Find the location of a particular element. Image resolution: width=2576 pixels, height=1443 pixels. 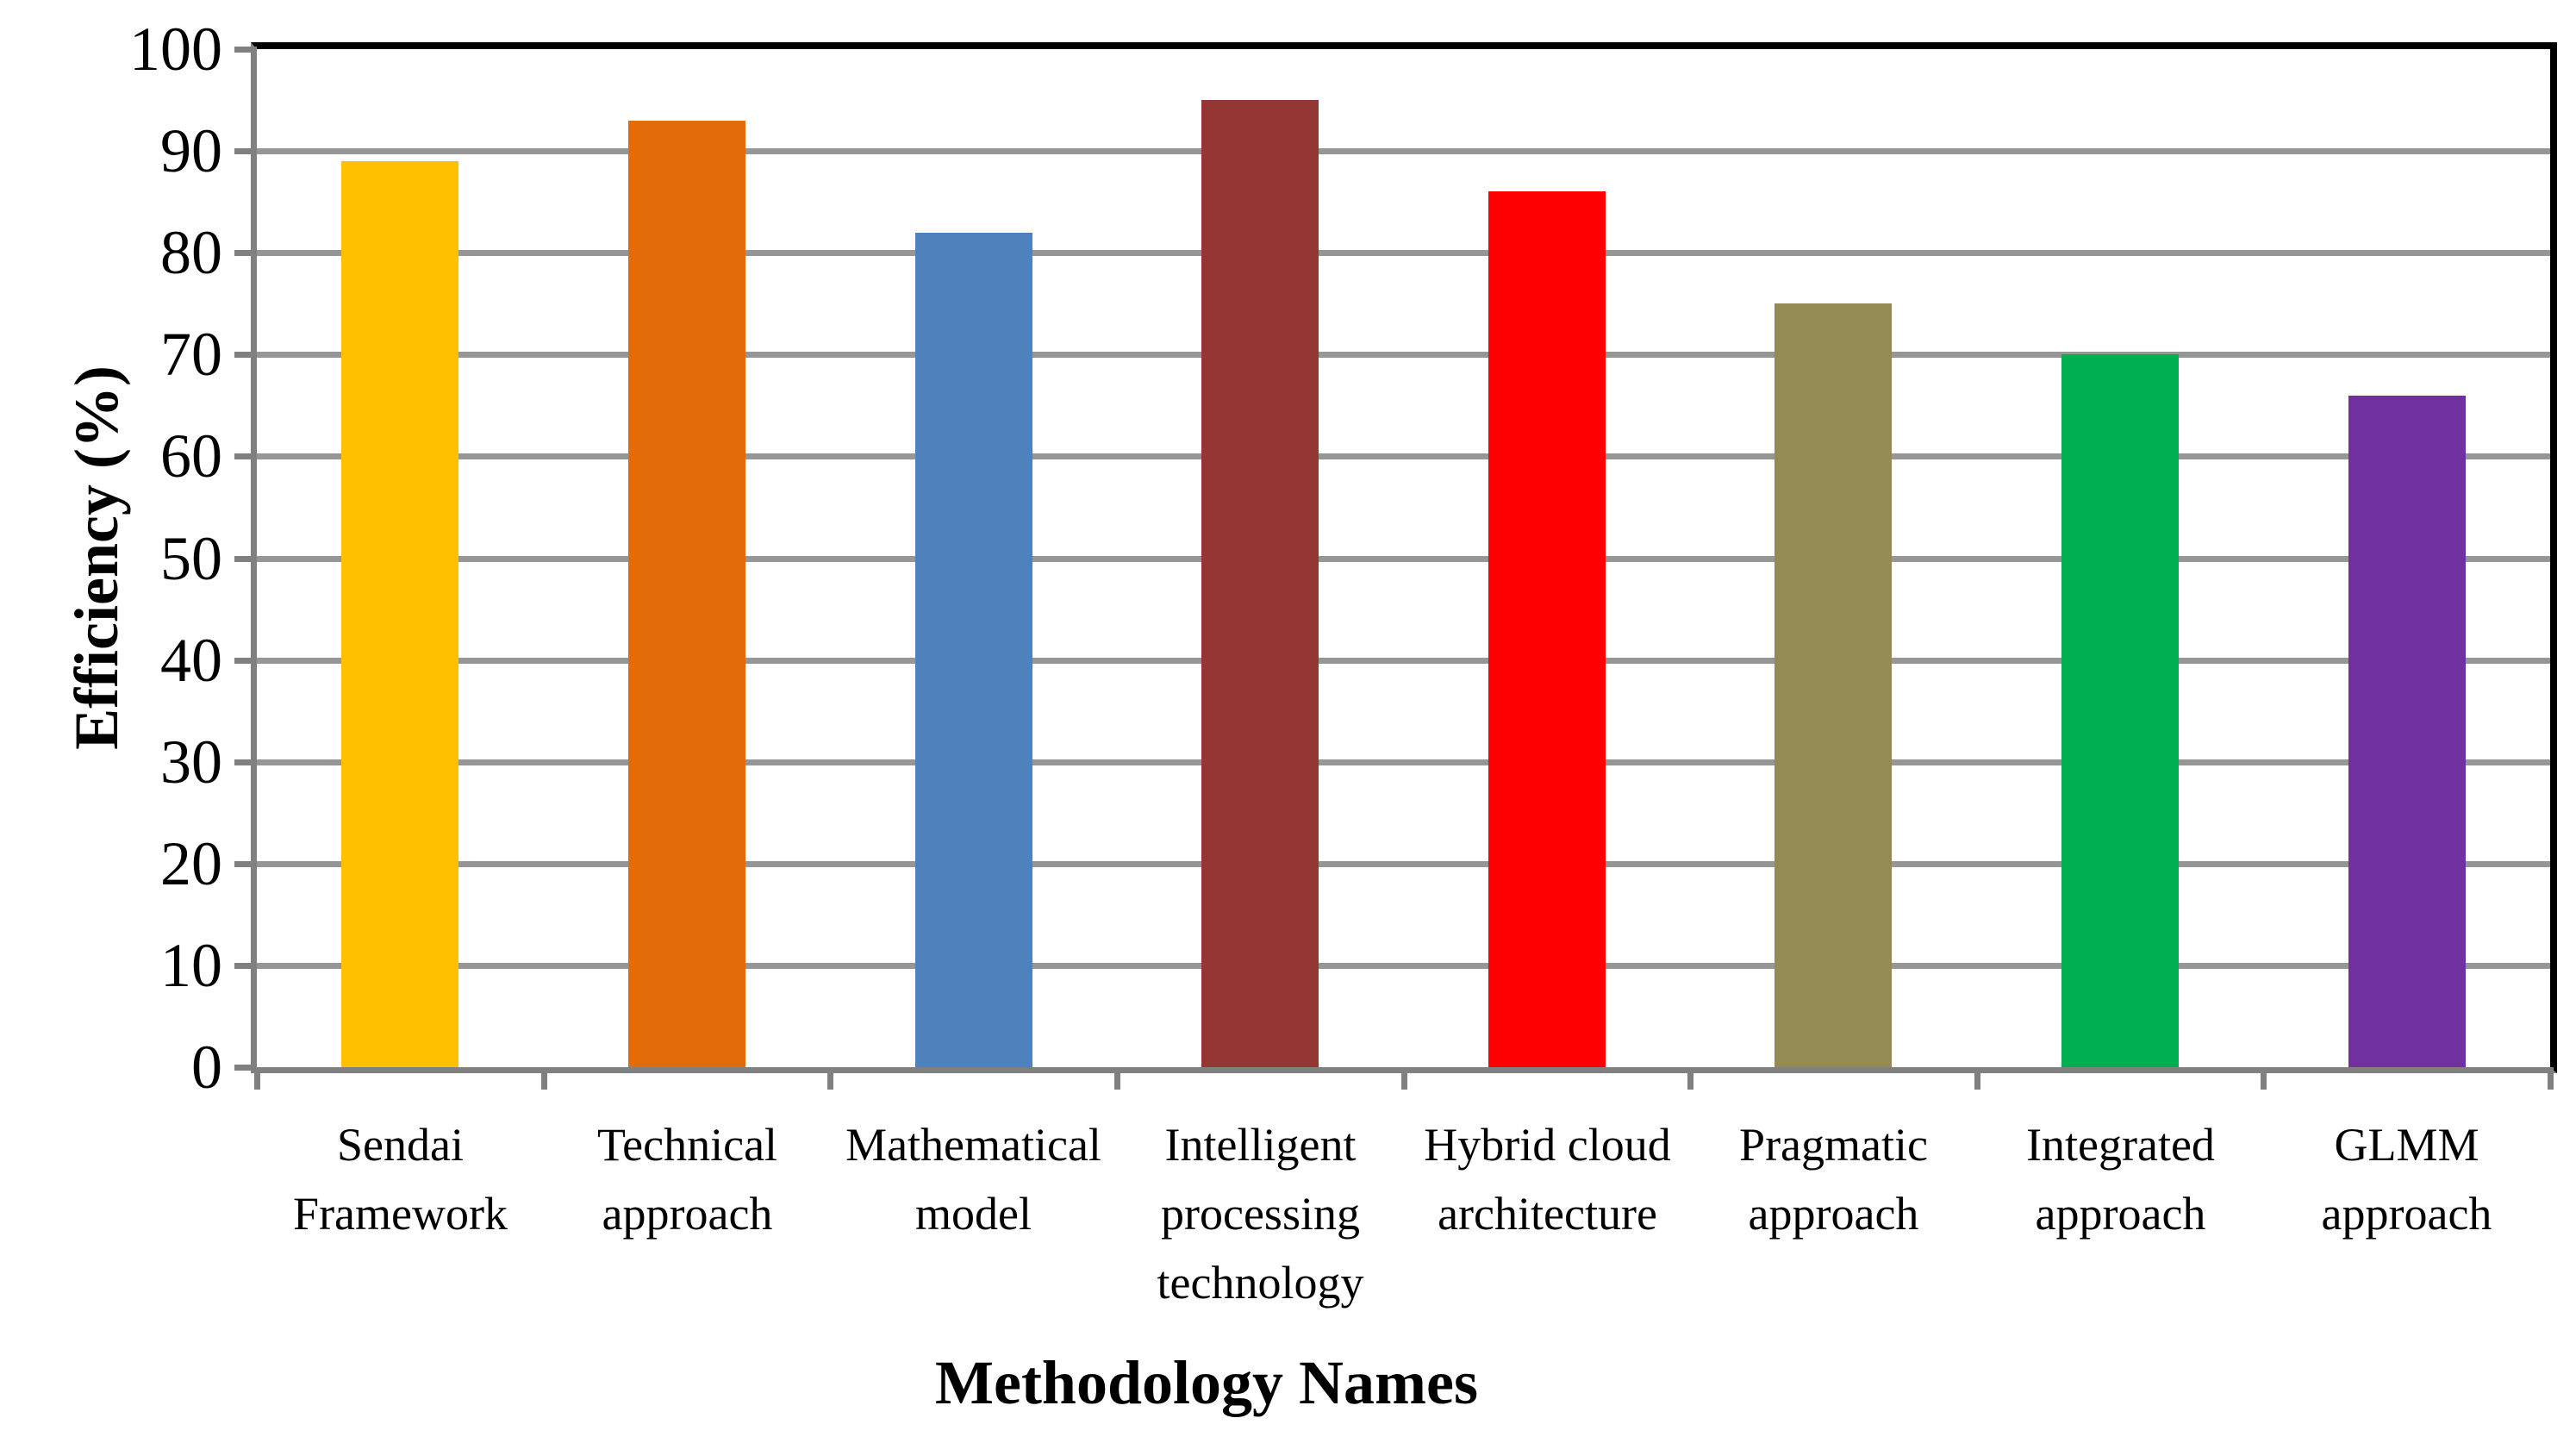

y-tick-label-60: 60 is located at coordinates (191, 456).